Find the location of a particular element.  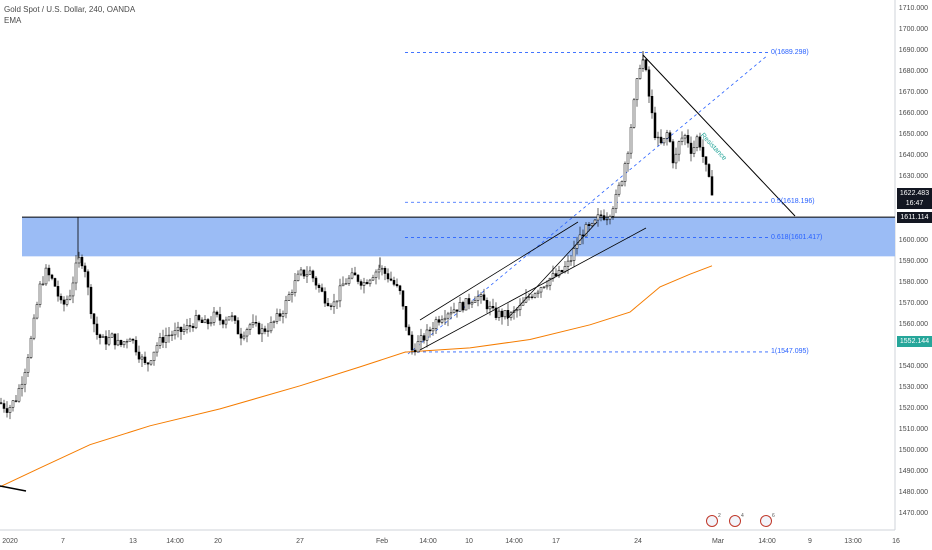

price-tick-label: 1670.000 is located at coordinates (913, 93).